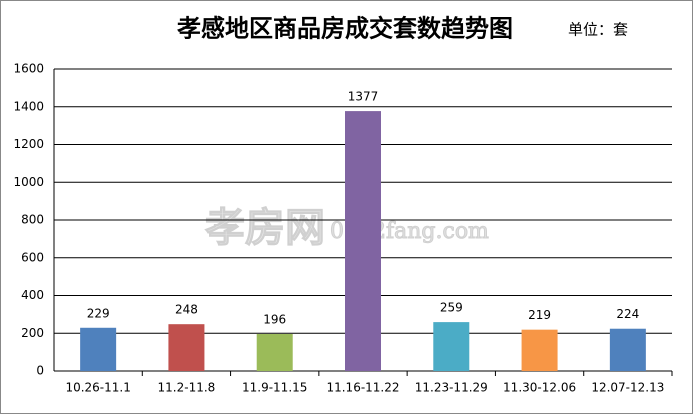  I want to click on y-tick-label: 800, so click(32, 220).